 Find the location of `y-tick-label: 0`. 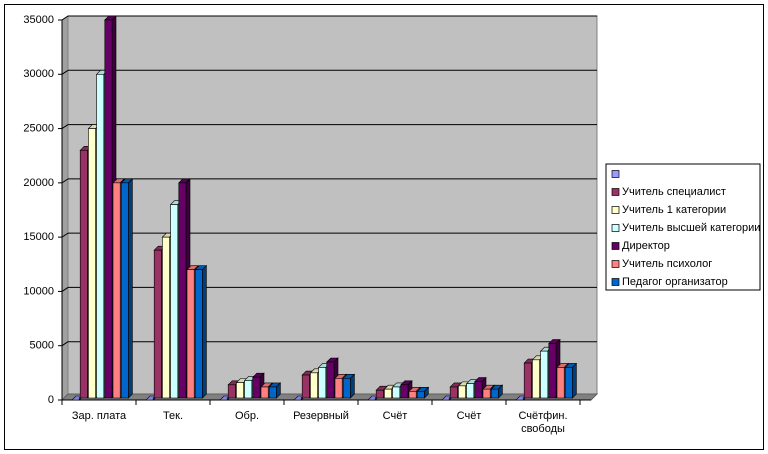

y-tick-label: 0 is located at coordinates (51, 400).